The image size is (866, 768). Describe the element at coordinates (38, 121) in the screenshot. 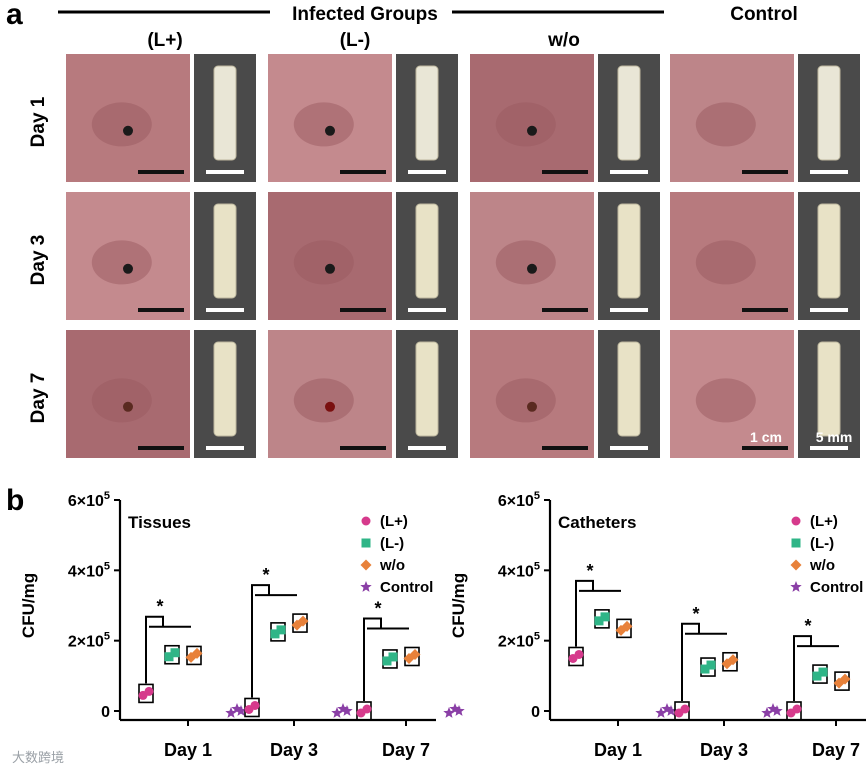

I see `row-label-day1: Day 1` at that location.